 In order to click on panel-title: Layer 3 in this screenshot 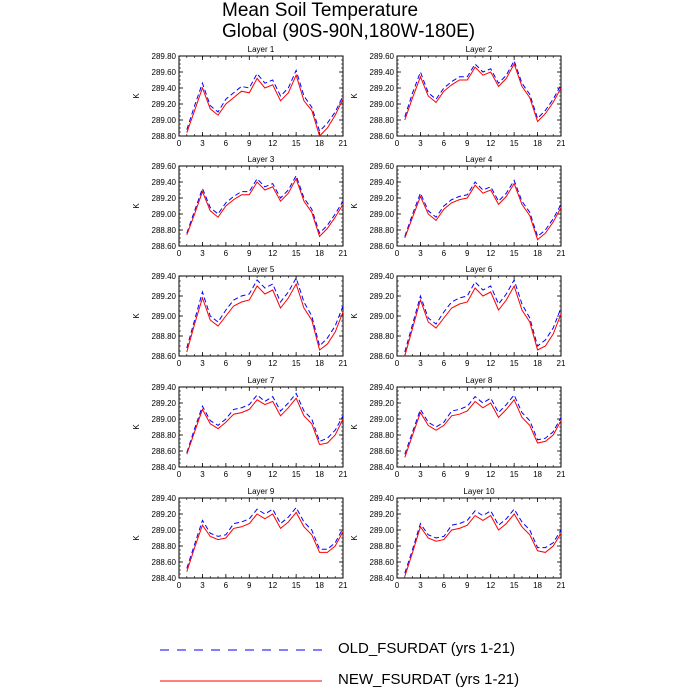, I will do `click(261, 159)`.